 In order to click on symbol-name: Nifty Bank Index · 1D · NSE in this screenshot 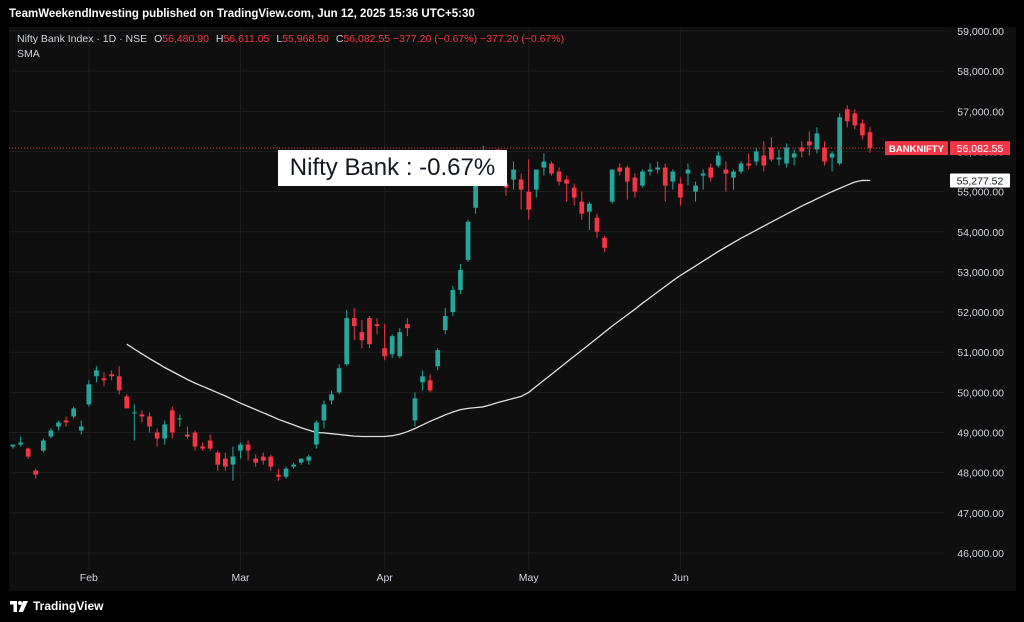, I will do `click(82, 39)`.